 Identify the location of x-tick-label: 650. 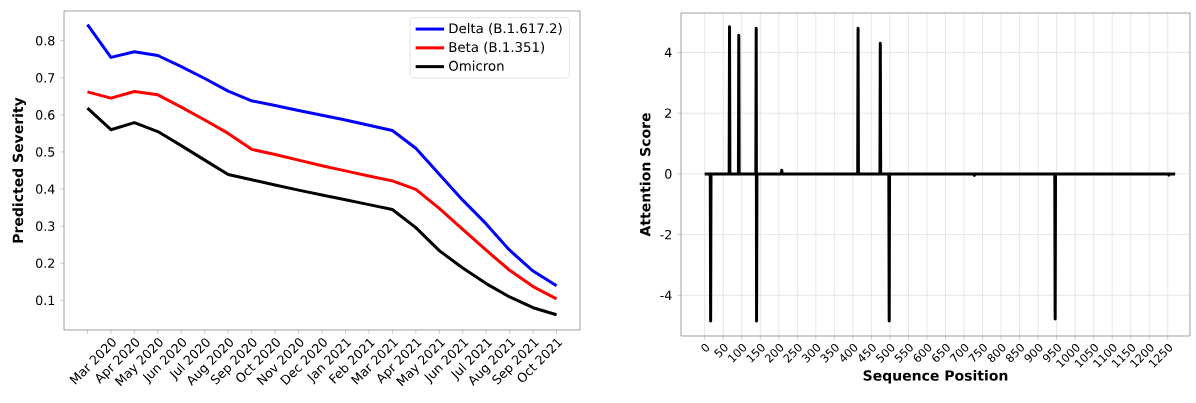
(941, 353).